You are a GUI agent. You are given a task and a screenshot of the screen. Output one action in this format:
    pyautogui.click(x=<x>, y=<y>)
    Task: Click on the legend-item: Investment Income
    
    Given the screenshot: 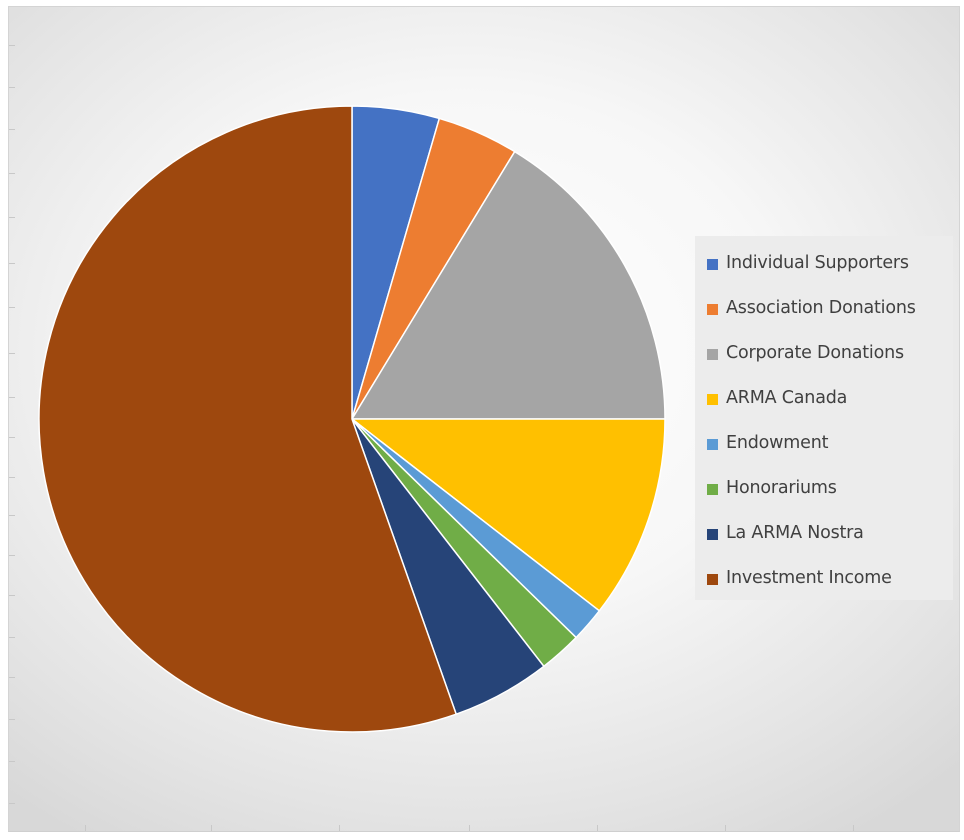 What is the action you would take?
    pyautogui.click(x=824, y=585)
    